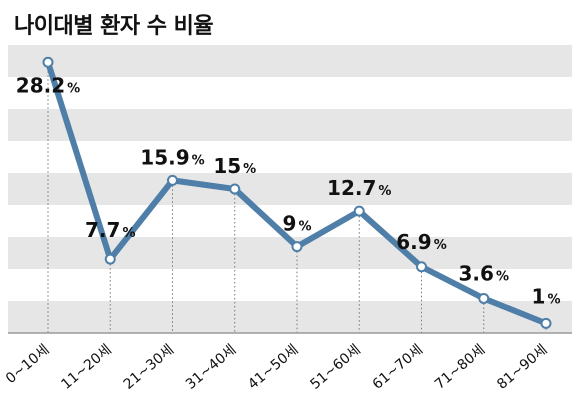  Describe the element at coordinates (421, 242) in the screenshot. I see `data-label: 6.9%` at that location.